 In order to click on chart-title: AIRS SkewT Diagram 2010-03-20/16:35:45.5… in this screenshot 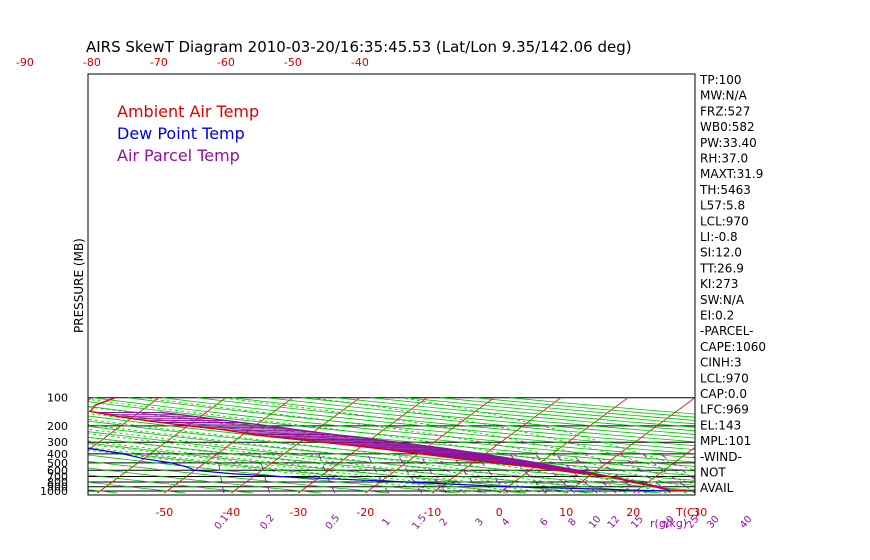, I will do `click(359, 47)`.